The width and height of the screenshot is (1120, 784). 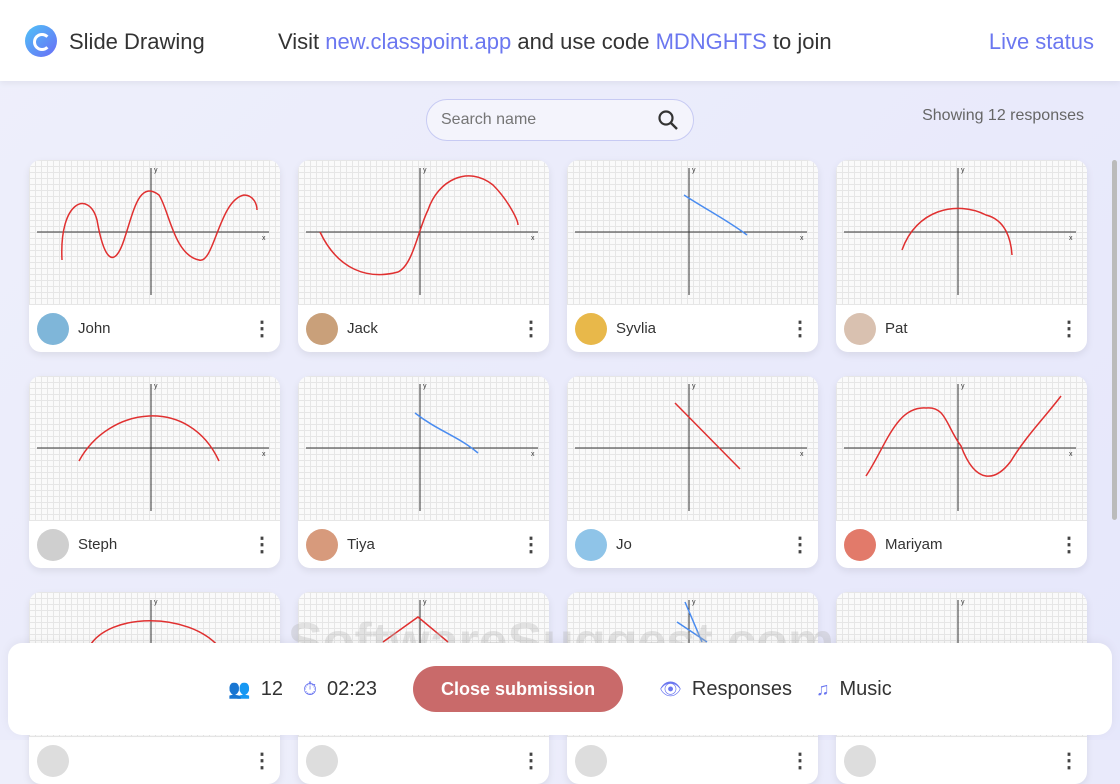 I want to click on card-footer: Mariyam ⋮, so click(x=961, y=544).